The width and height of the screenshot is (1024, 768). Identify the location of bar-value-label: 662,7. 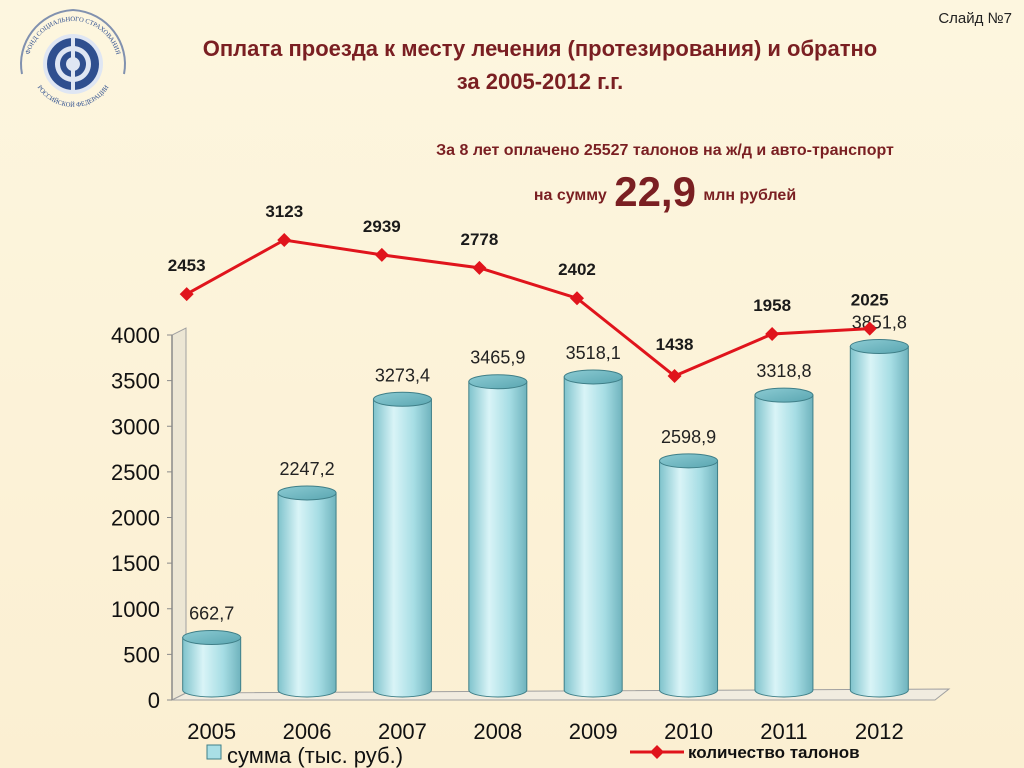
(211, 614).